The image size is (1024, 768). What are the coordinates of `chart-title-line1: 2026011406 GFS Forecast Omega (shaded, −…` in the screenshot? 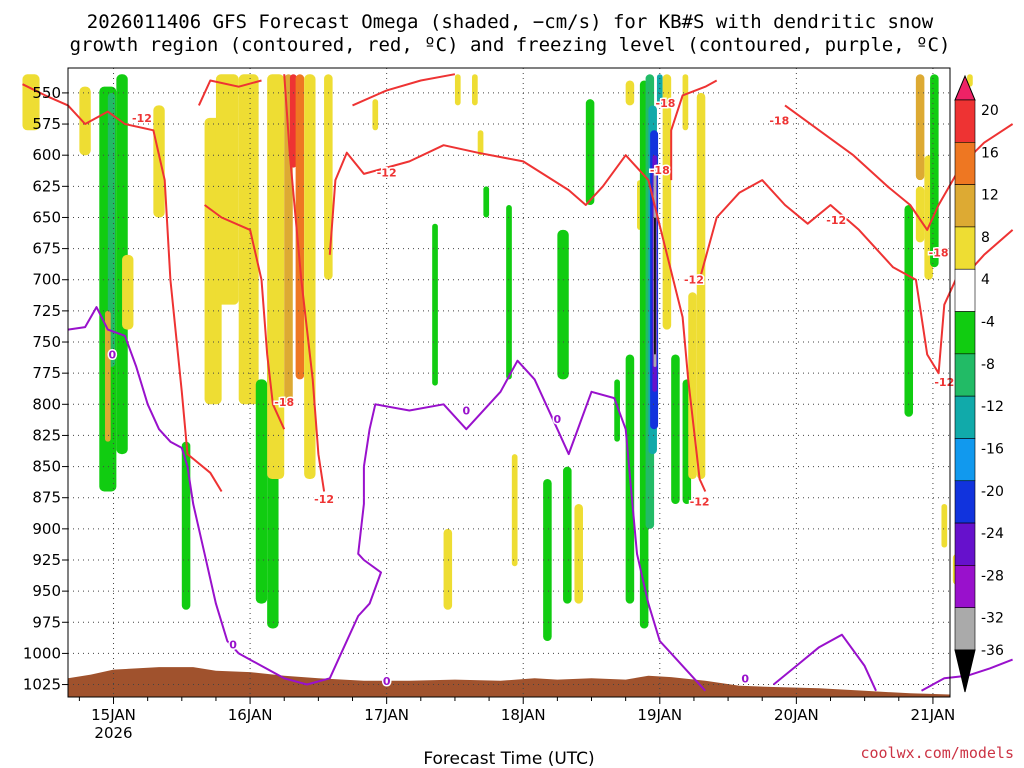 It's located at (510, 22).